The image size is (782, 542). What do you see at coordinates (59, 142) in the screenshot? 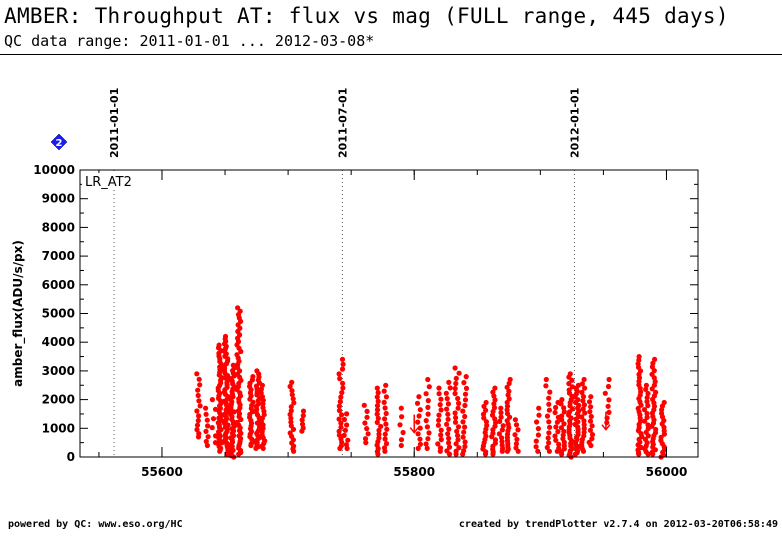
I see `diamond-badge-icon` at bounding box center [59, 142].